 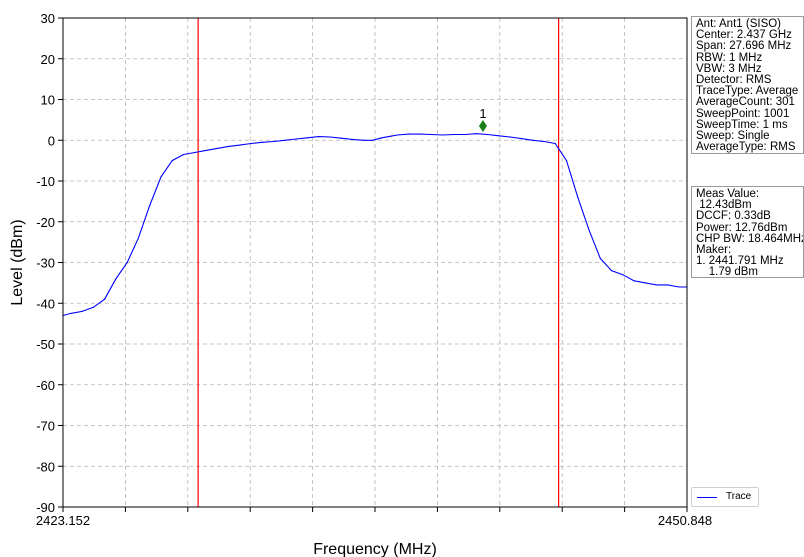 What do you see at coordinates (724, 205) in the screenshot?
I see `measurement-line: 12.43dBm` at bounding box center [724, 205].